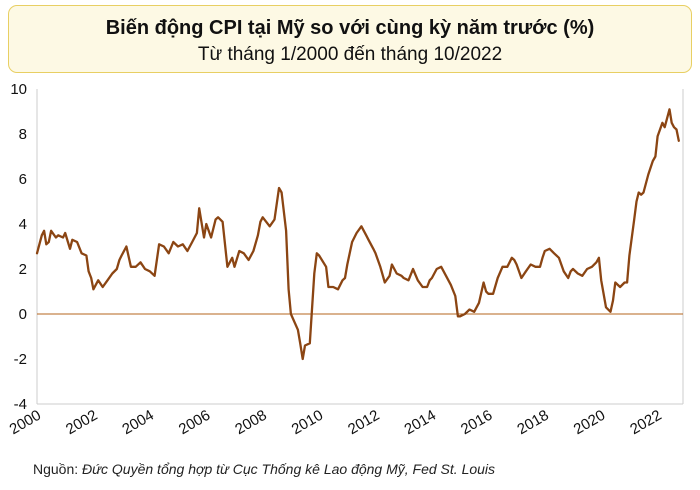 This screenshot has width=700, height=490. Describe the element at coordinates (23, 179) in the screenshot. I see `y-tick-label: 6` at that location.